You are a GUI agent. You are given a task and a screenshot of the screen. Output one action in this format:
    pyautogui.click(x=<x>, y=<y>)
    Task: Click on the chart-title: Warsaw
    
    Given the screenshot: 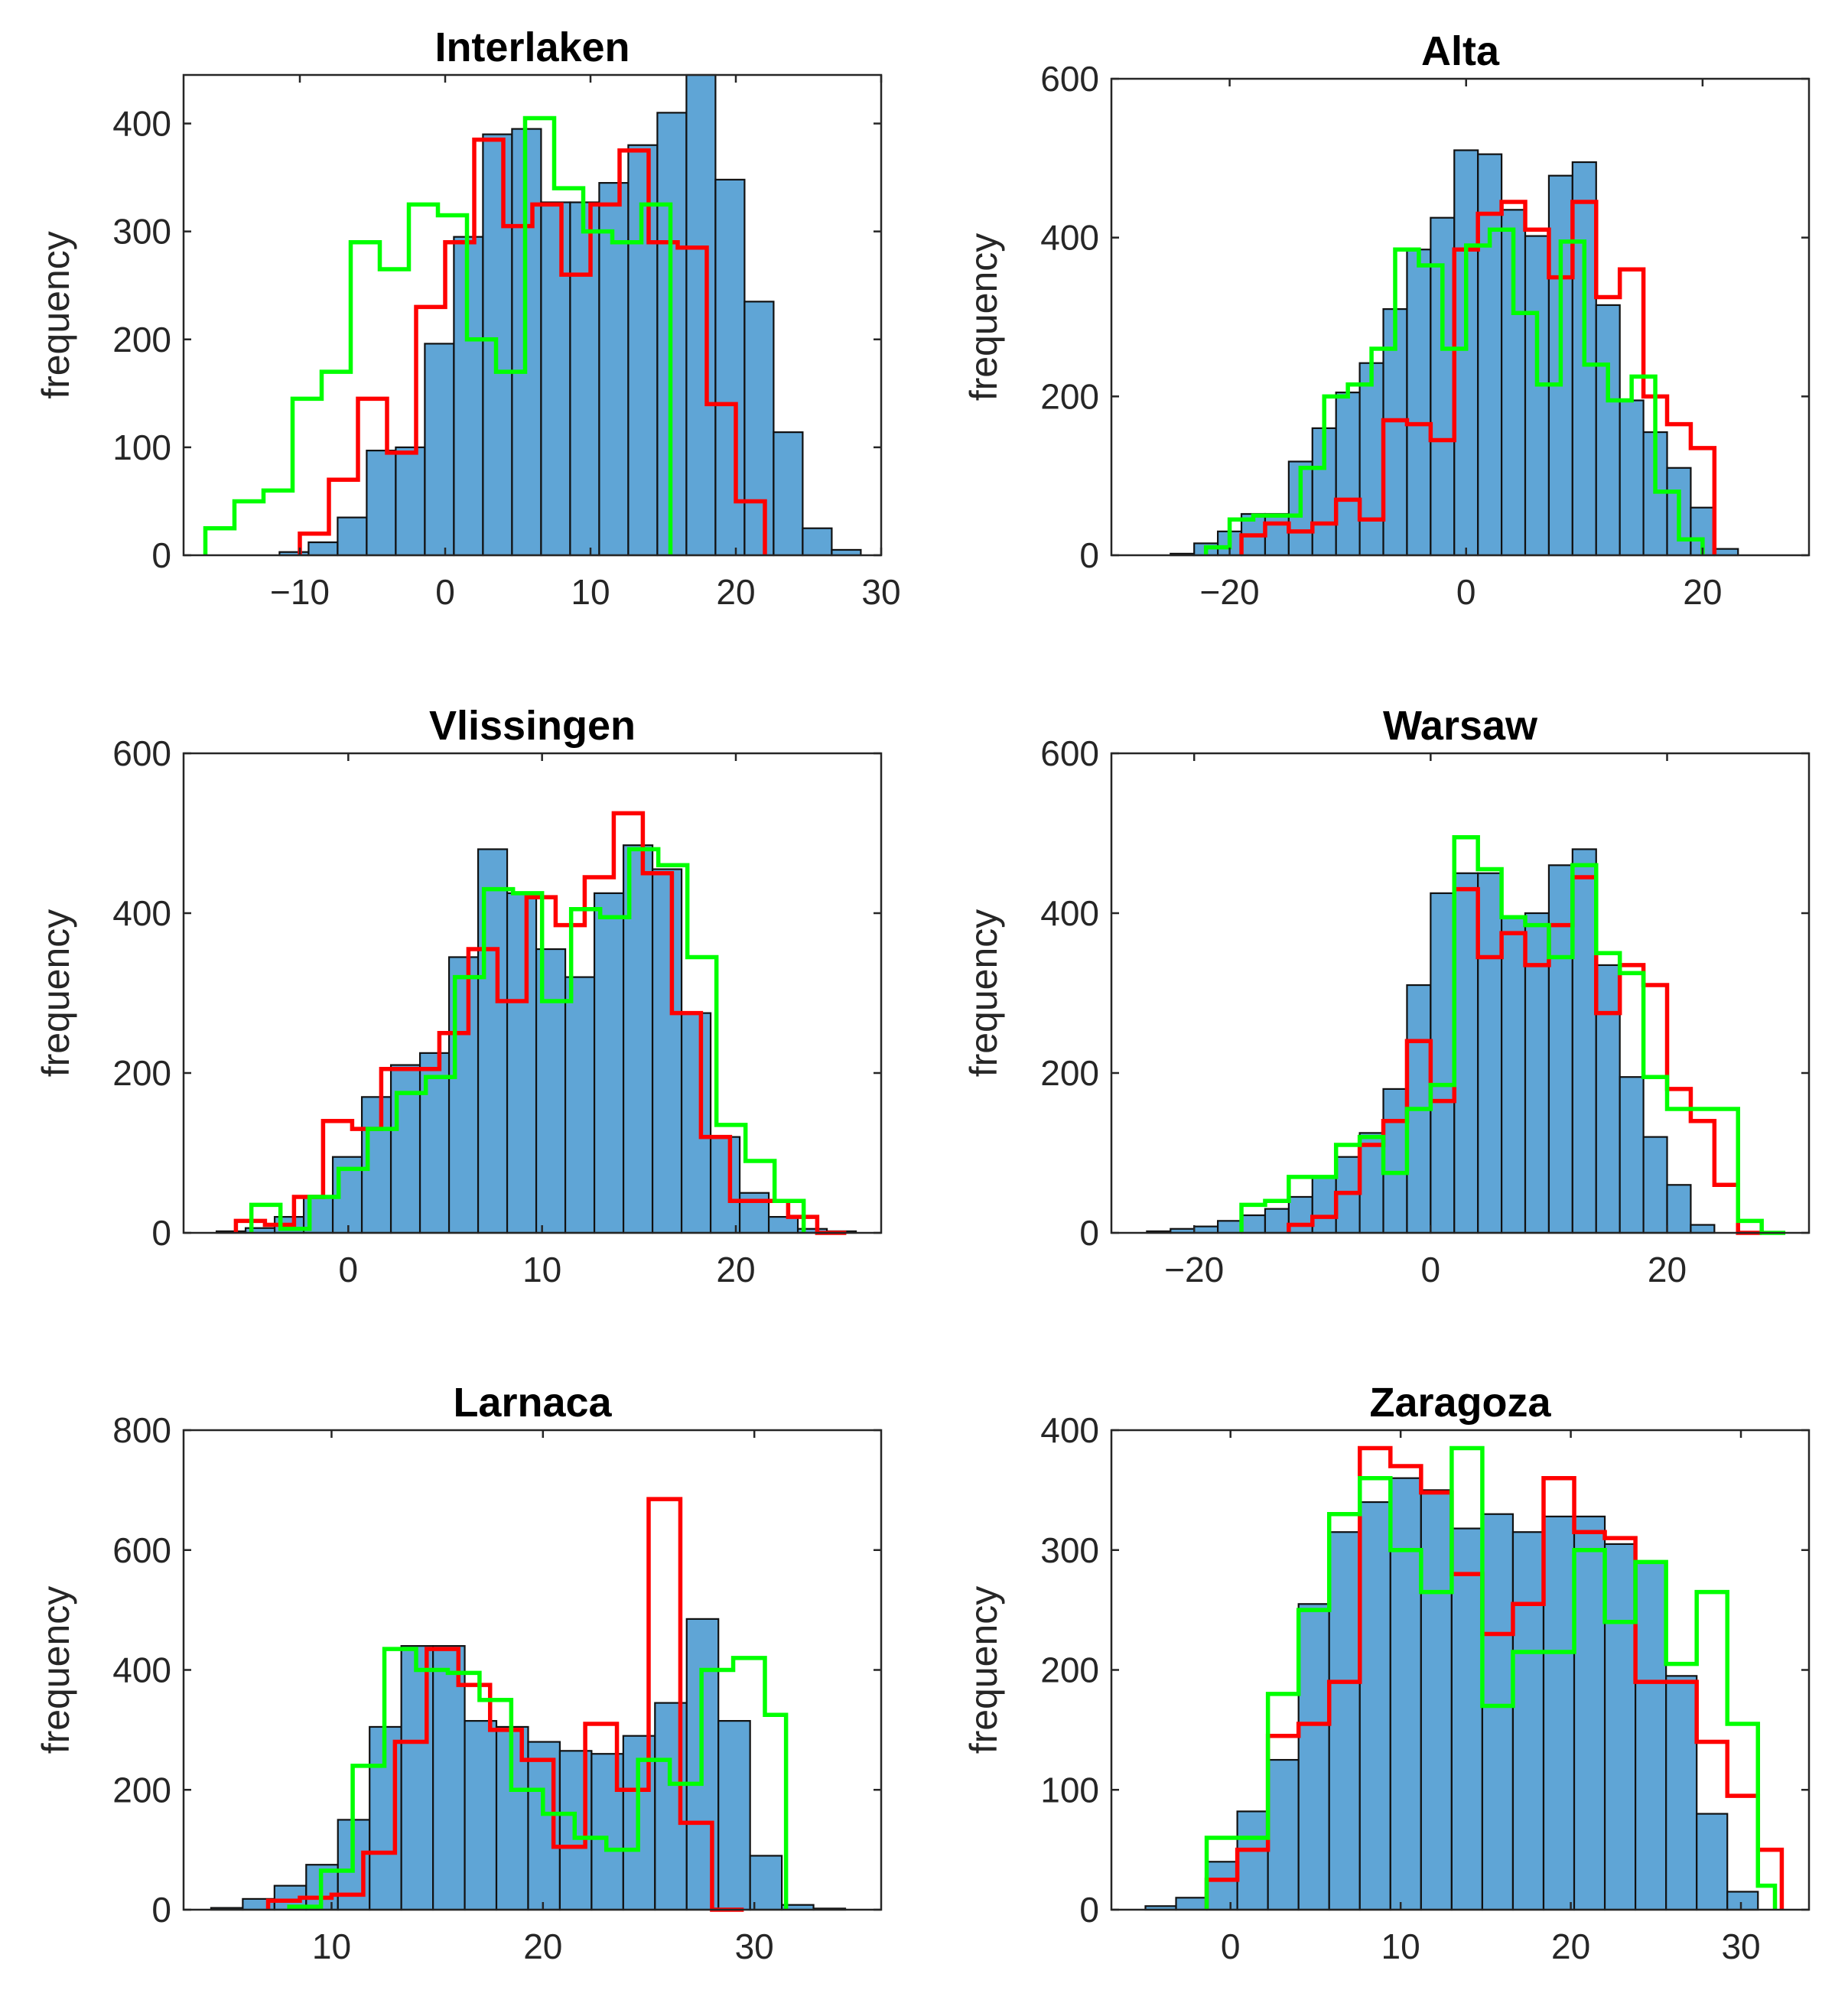 What is the action you would take?
    pyautogui.click(x=1460, y=726)
    